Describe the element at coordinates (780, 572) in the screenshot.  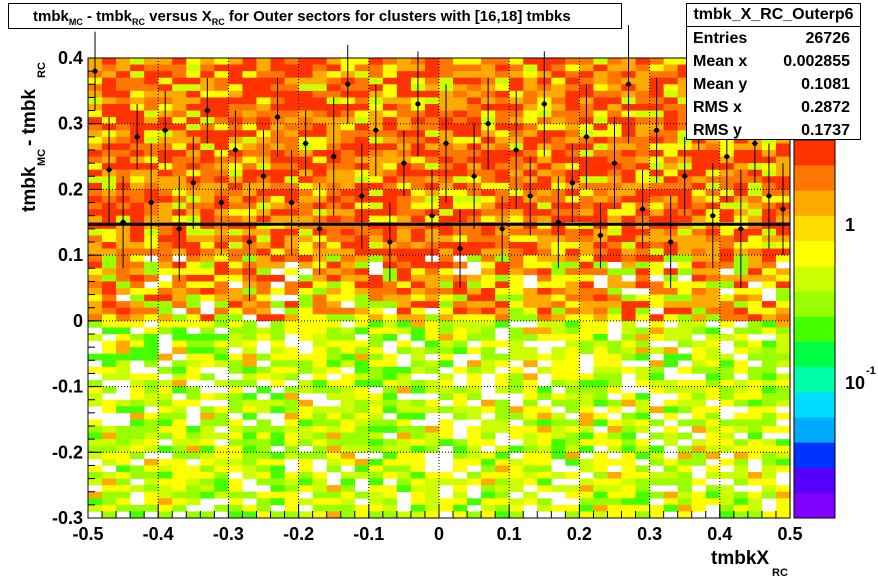
I see `x-axis-label-sub: RC` at that location.